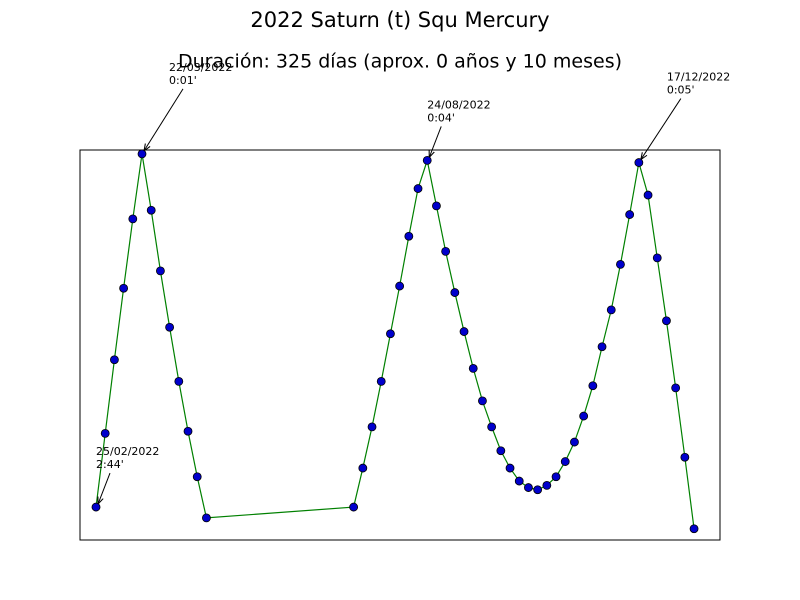 The height and width of the screenshot is (600, 800). I want to click on annotation-orb: 0:04', so click(441, 117).